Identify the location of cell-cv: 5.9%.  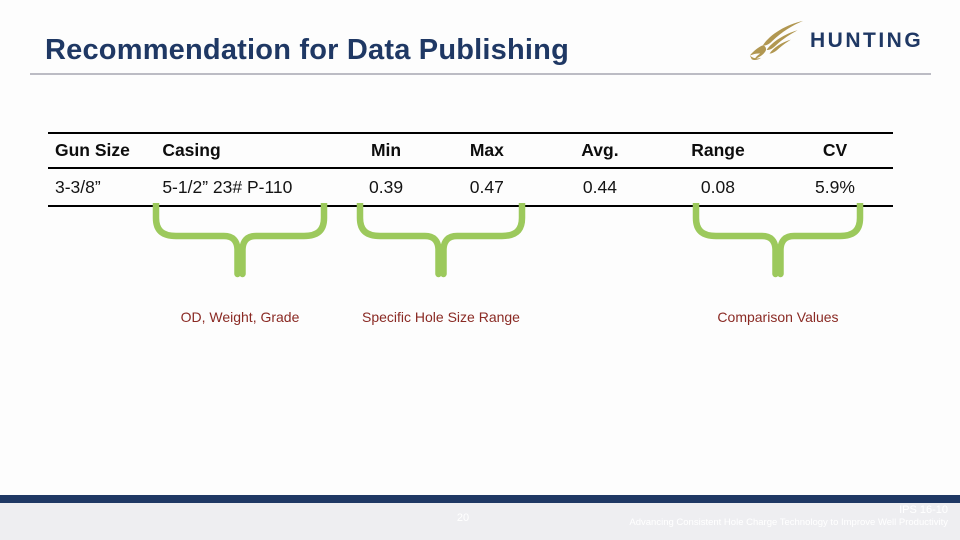
(835, 186).